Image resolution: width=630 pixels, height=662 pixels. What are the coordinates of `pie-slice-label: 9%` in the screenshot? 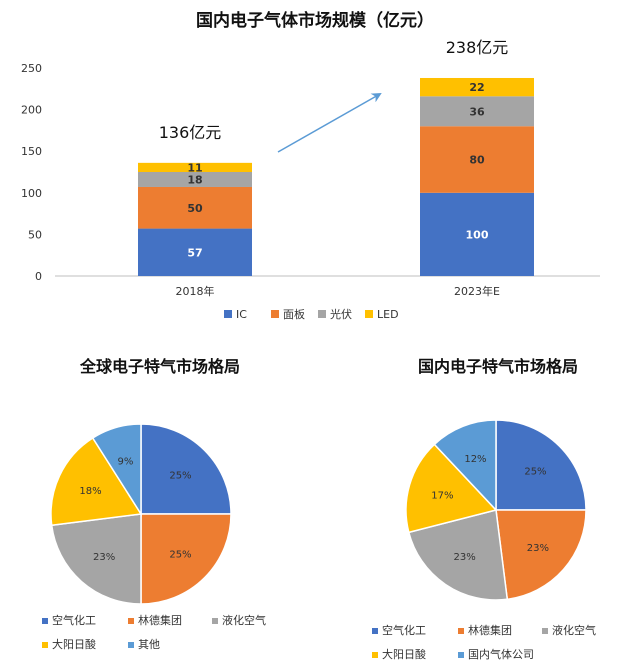 It's located at (125, 461).